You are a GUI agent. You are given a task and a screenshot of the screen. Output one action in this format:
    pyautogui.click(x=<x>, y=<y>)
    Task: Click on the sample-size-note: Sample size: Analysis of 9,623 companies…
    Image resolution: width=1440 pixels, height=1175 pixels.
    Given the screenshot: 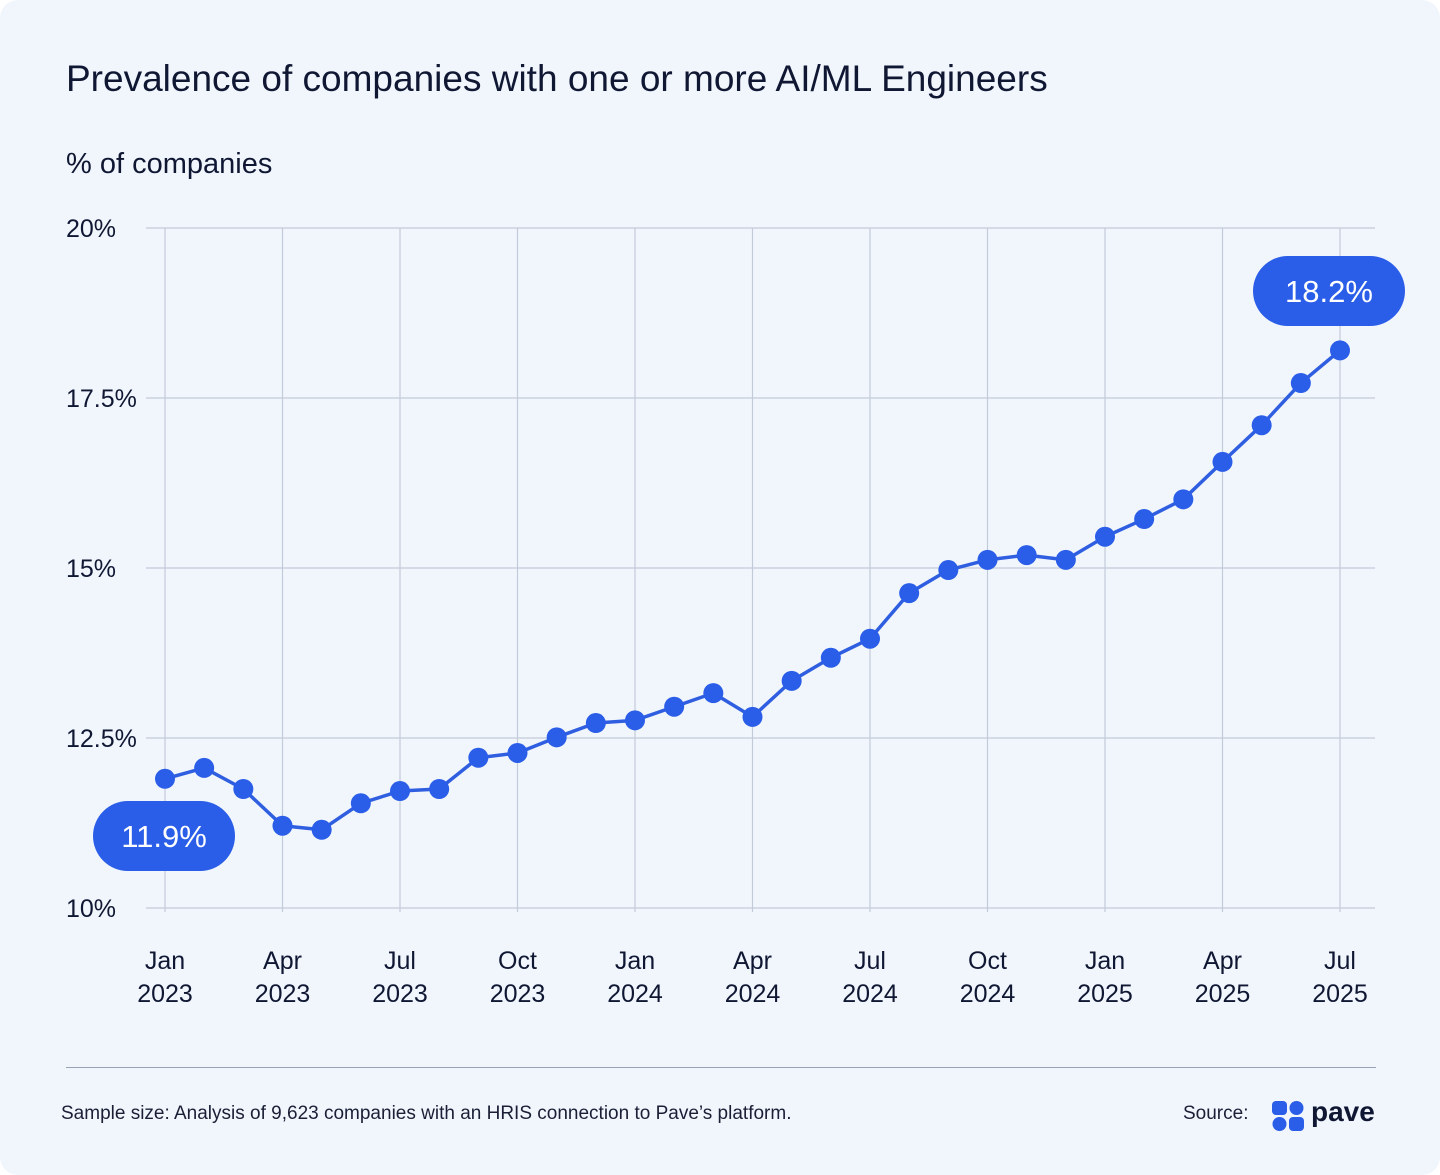 What is the action you would take?
    pyautogui.click(x=426, y=1113)
    